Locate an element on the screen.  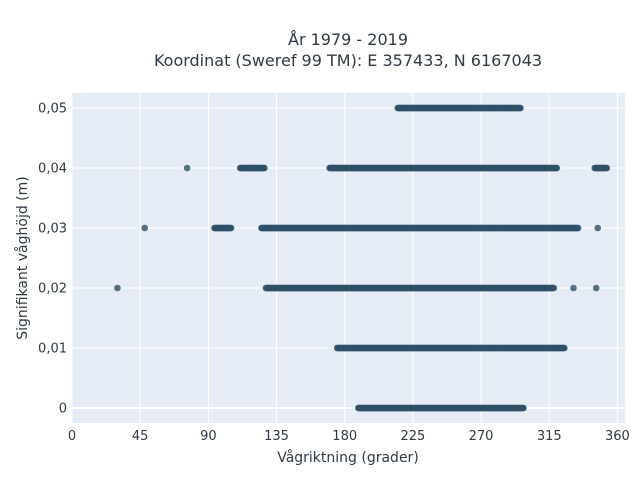
y-tick-label: 0,04 is located at coordinates (52, 169).